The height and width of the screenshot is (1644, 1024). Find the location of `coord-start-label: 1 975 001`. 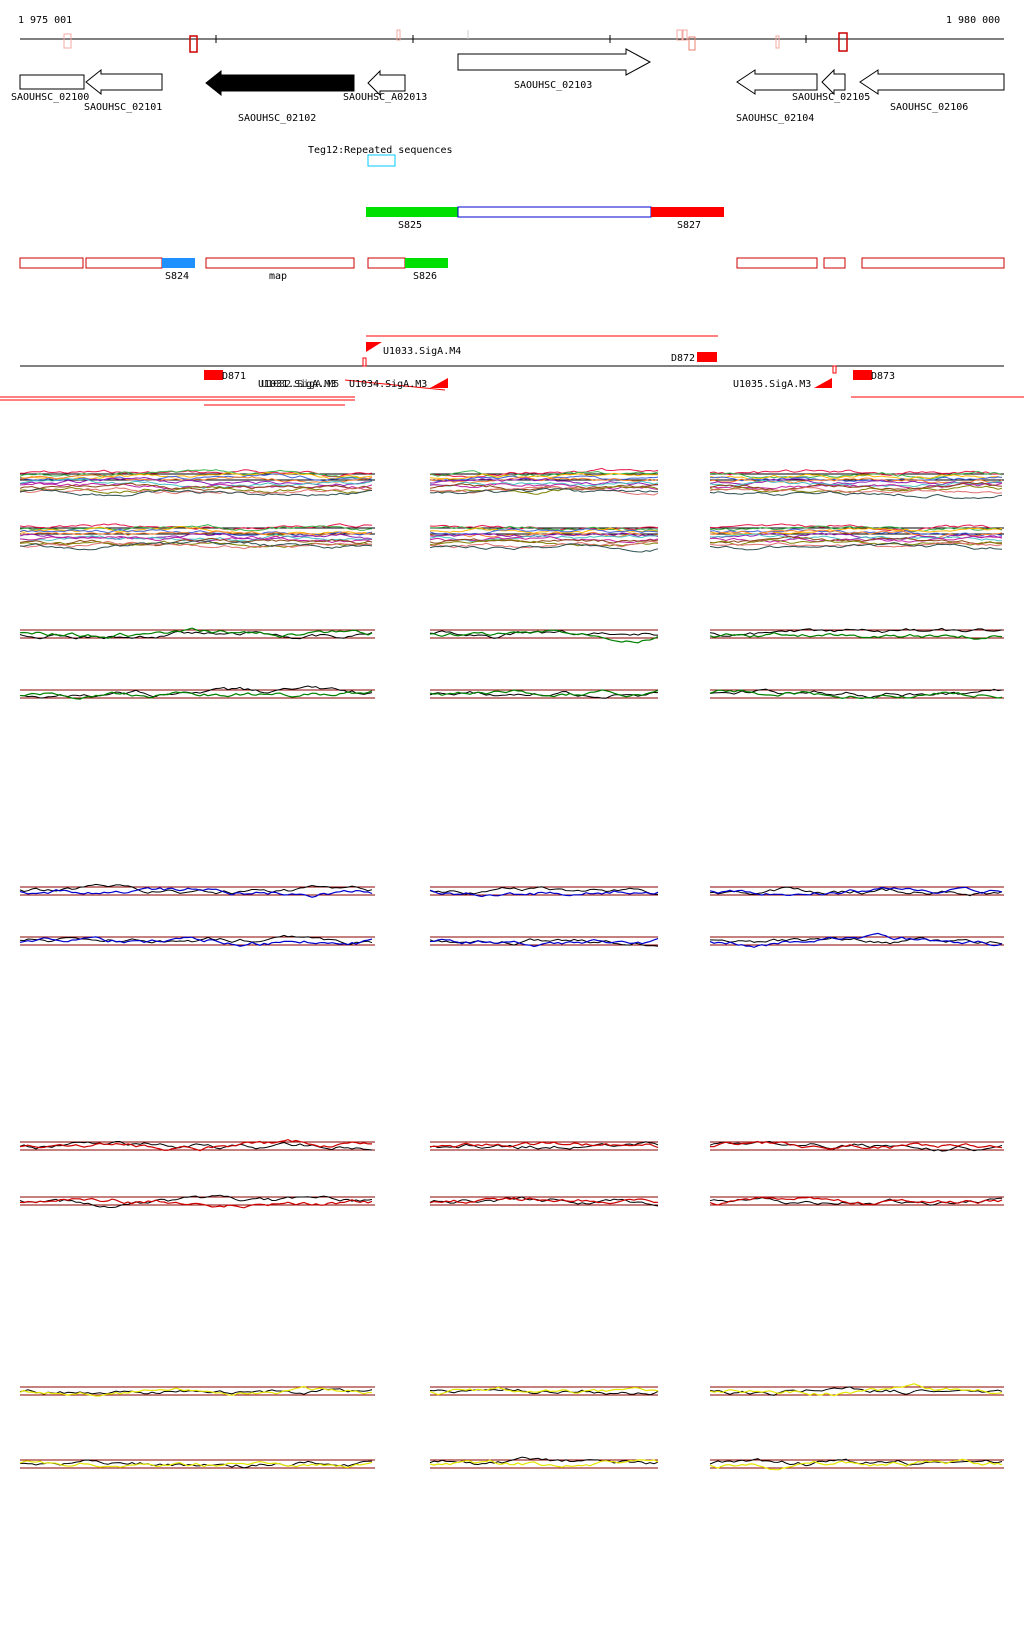

coord-start-label: 1 975 001 is located at coordinates (45, 20).